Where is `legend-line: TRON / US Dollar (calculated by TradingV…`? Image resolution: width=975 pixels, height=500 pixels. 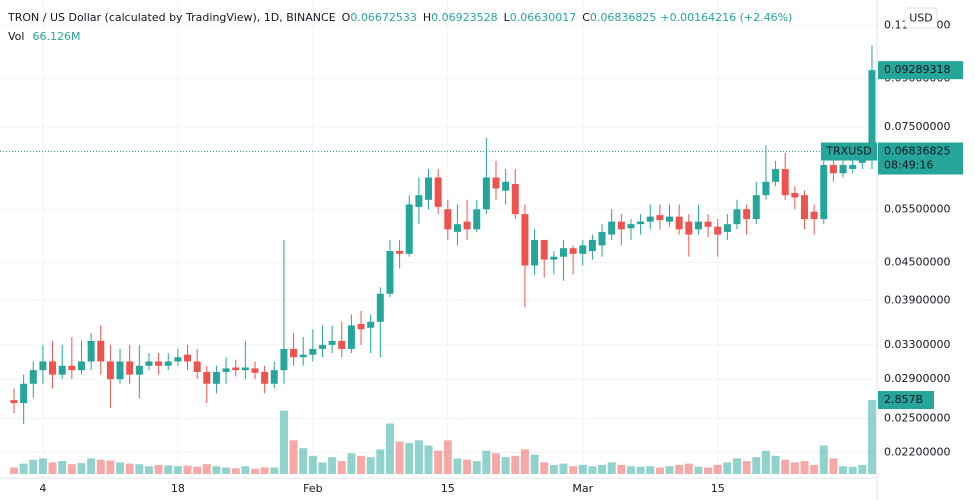
legend-line: TRON / US Dollar (calculated by TradingV… is located at coordinates (399, 17).